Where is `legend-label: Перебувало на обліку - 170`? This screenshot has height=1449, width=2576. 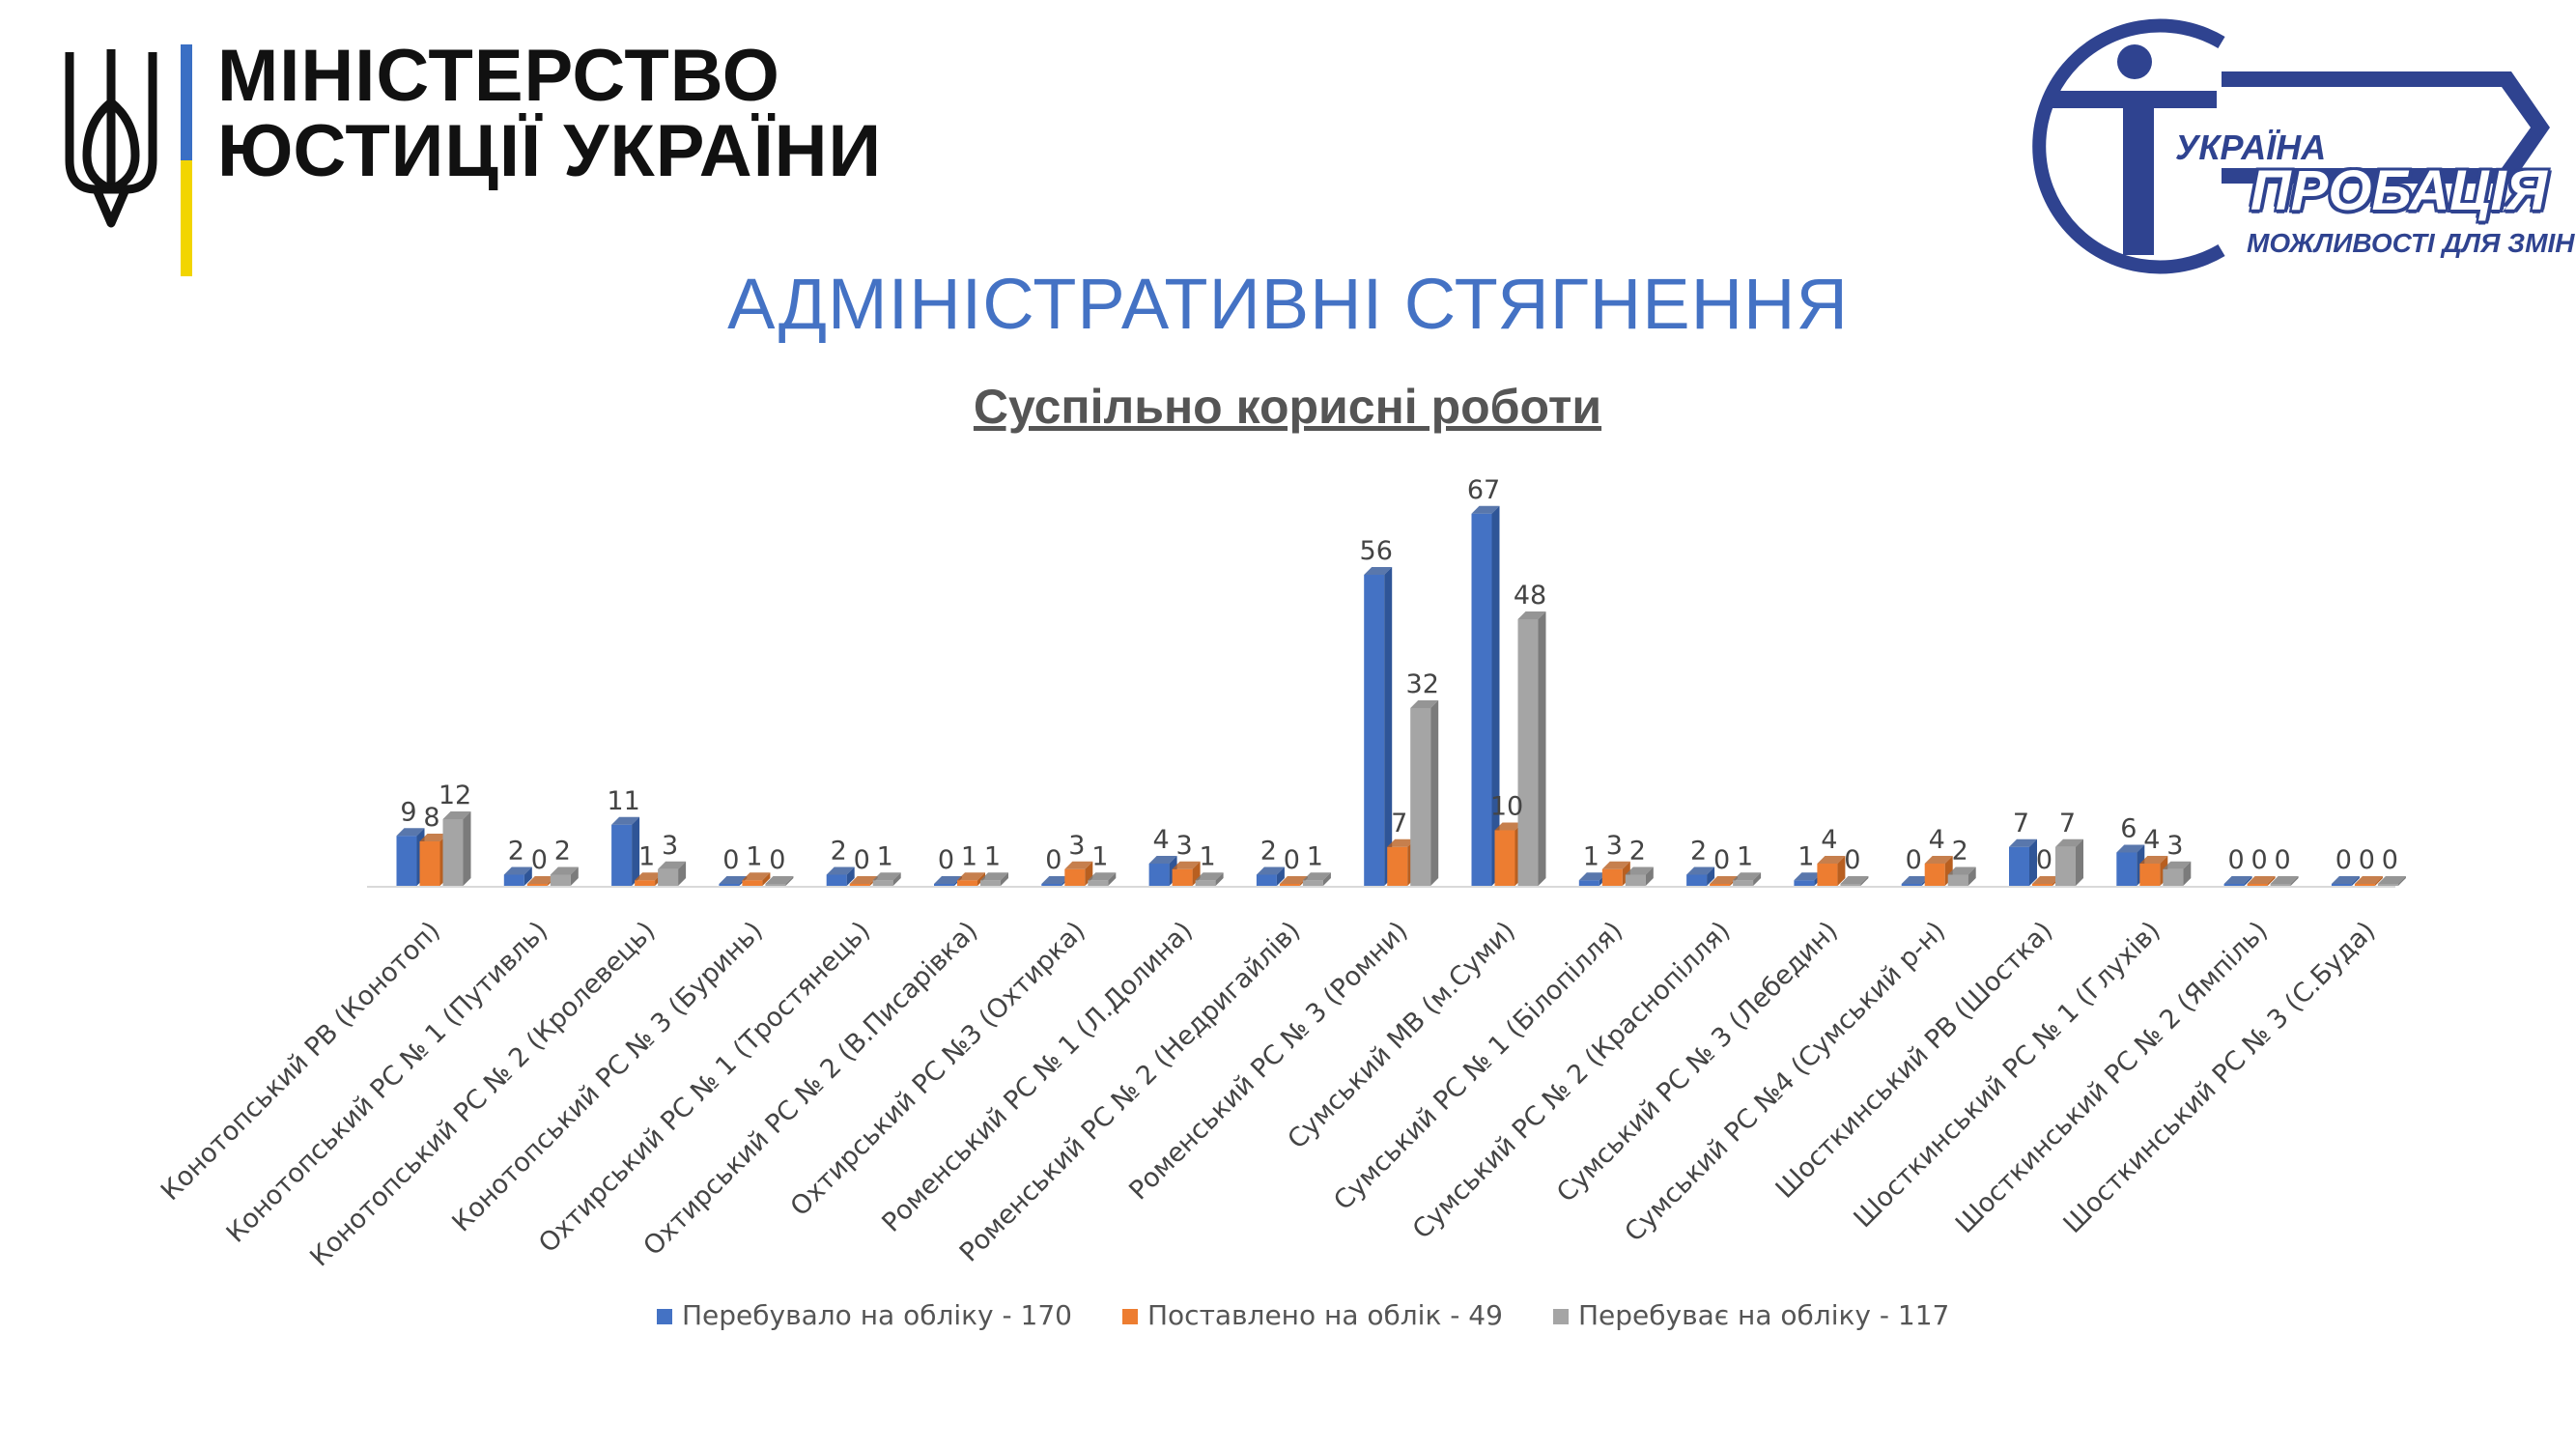 legend-label: Перебувало на обліку - 170 is located at coordinates (877, 1315).